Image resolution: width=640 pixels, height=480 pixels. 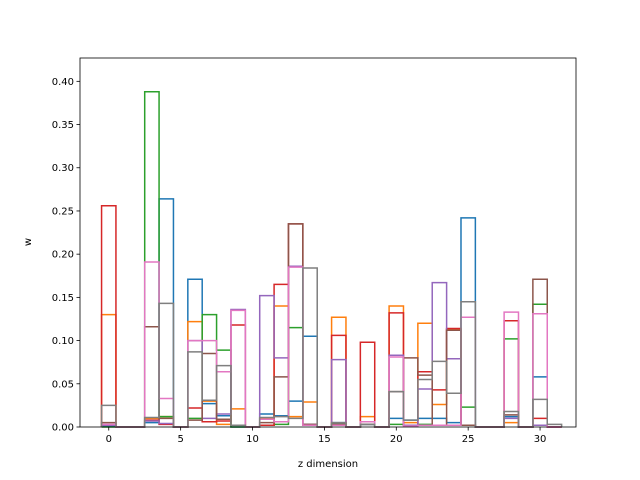 What do you see at coordinates (396, 439) in the screenshot?
I see `x-tick-label: 20` at bounding box center [396, 439].